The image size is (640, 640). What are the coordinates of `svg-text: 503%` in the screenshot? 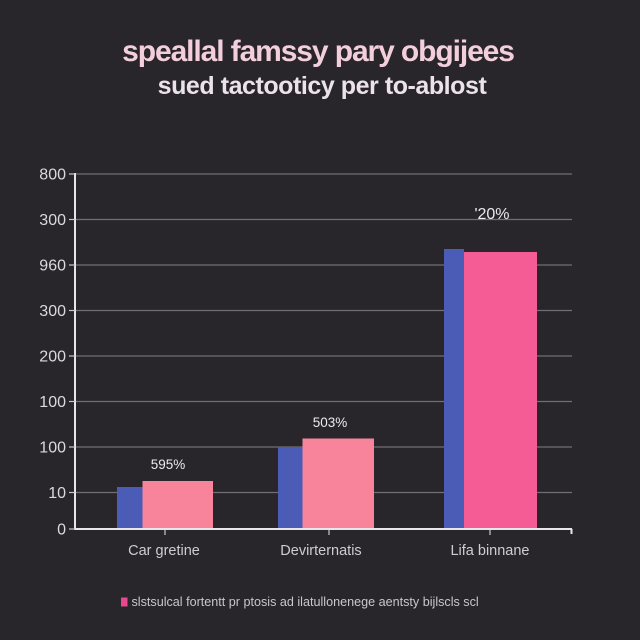 It's located at (330, 422).